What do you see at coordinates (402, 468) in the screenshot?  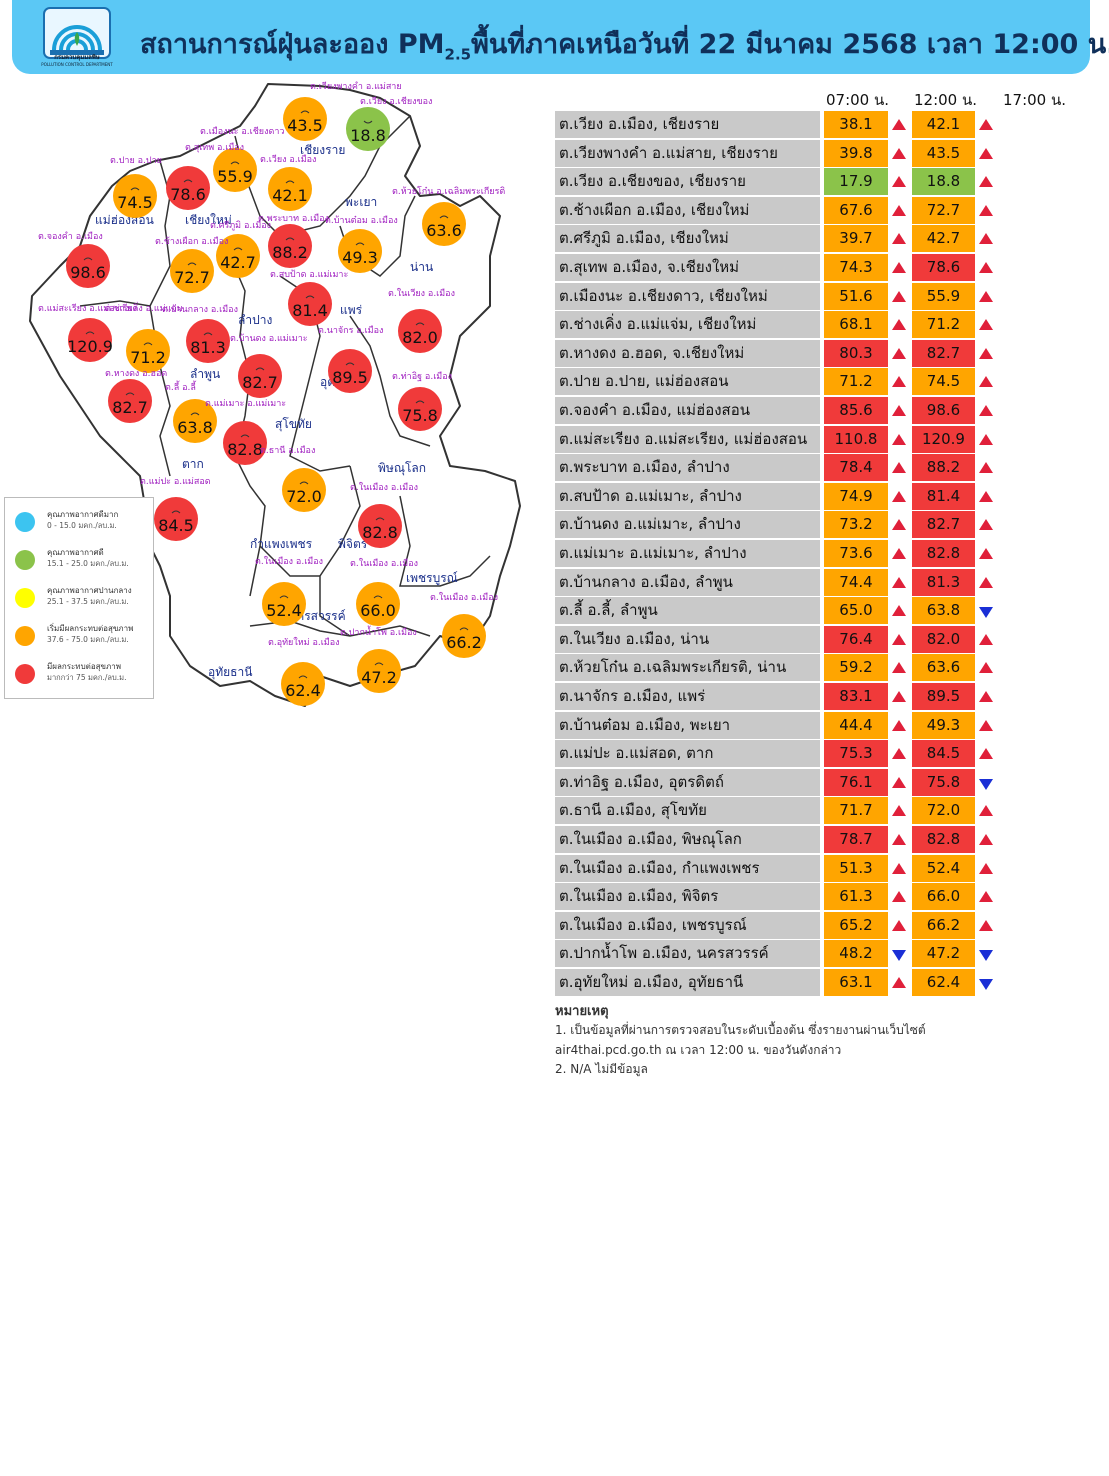 I see `province-label: พิษณุโลก` at bounding box center [402, 468].